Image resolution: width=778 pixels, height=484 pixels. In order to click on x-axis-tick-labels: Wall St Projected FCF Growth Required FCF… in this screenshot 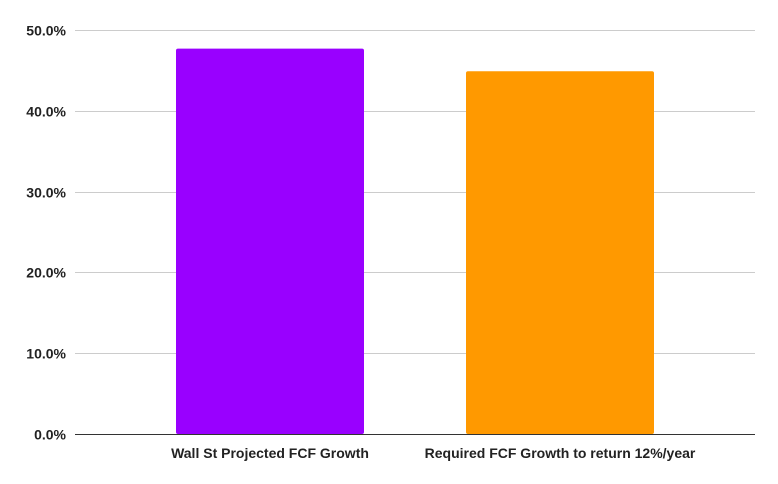, I will do `click(433, 453)`.